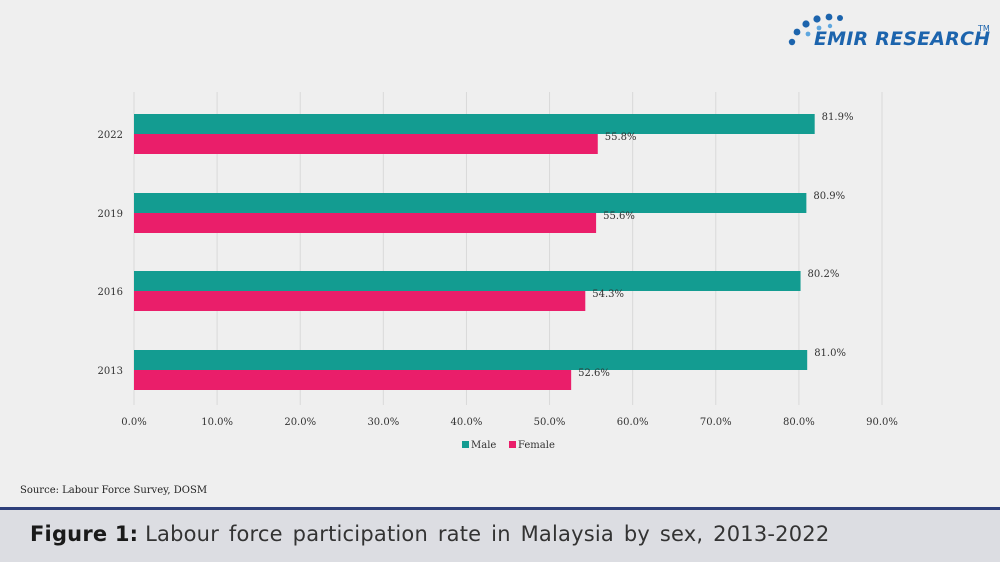 This screenshot has width=1000, height=562. I want to click on category-label: 2013, so click(110, 371).